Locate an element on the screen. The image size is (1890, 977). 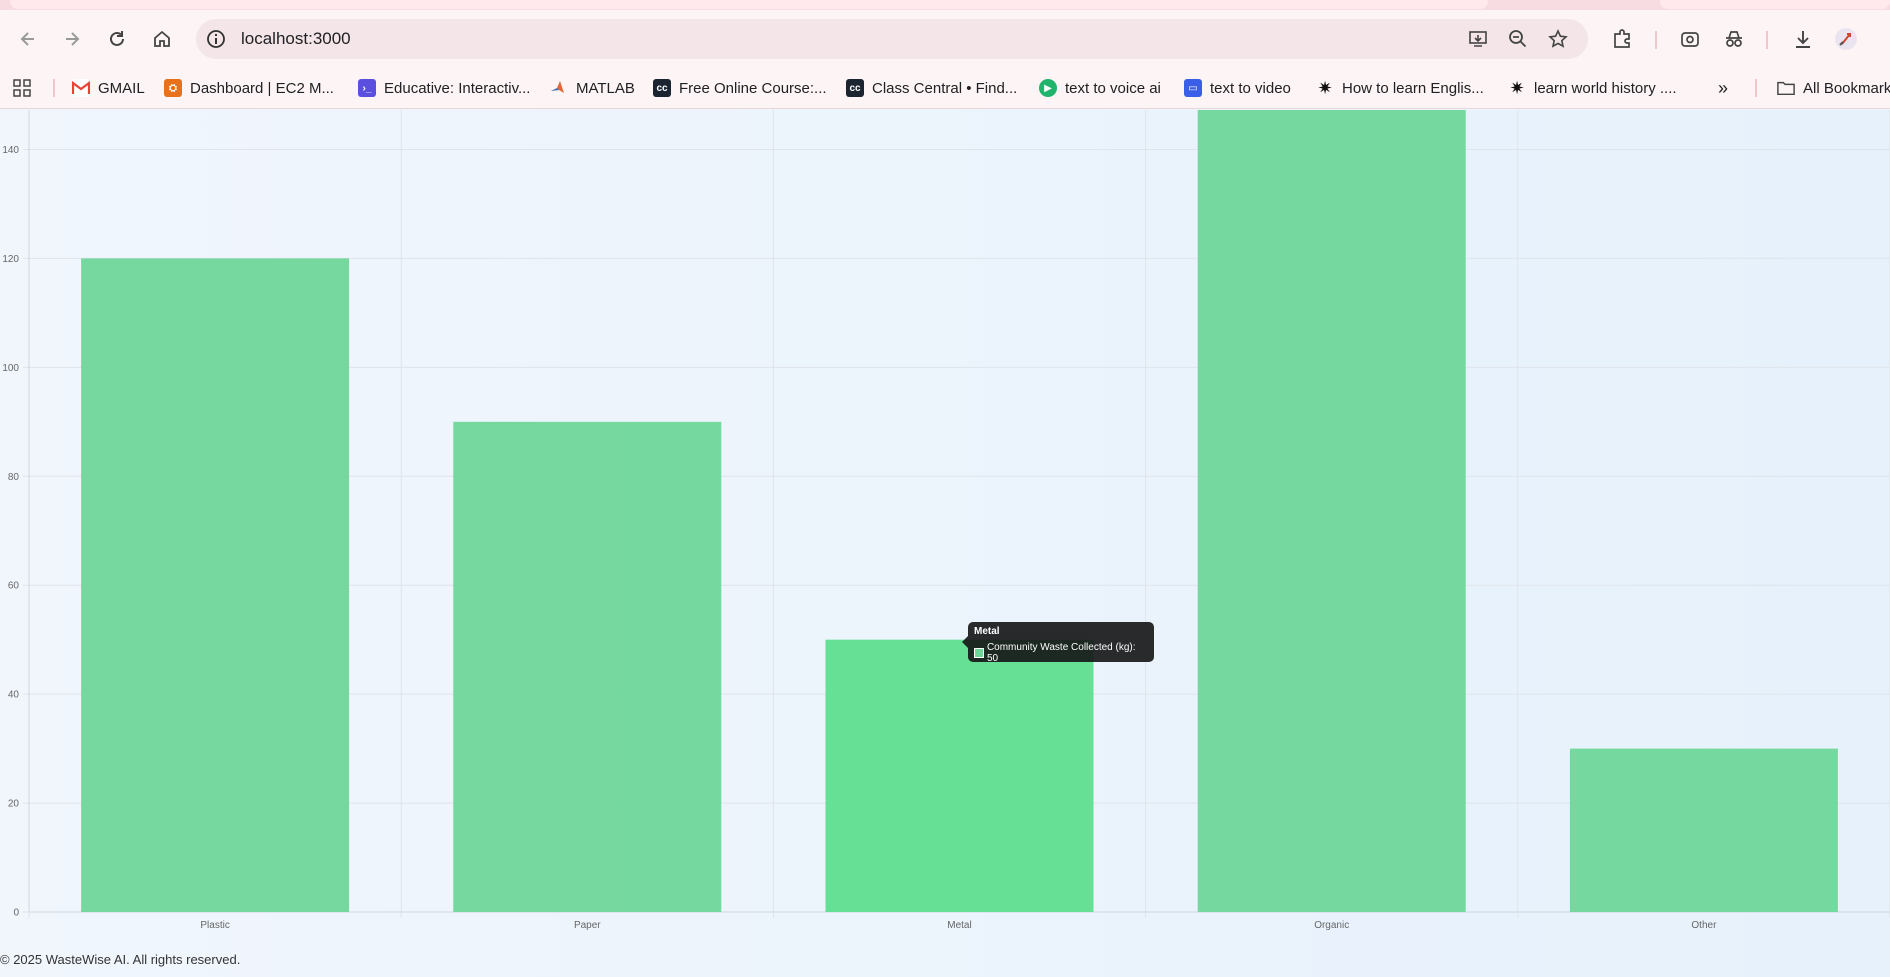
bookmark-text-to-video: ▭ text to video is located at coordinates (1237, 88).